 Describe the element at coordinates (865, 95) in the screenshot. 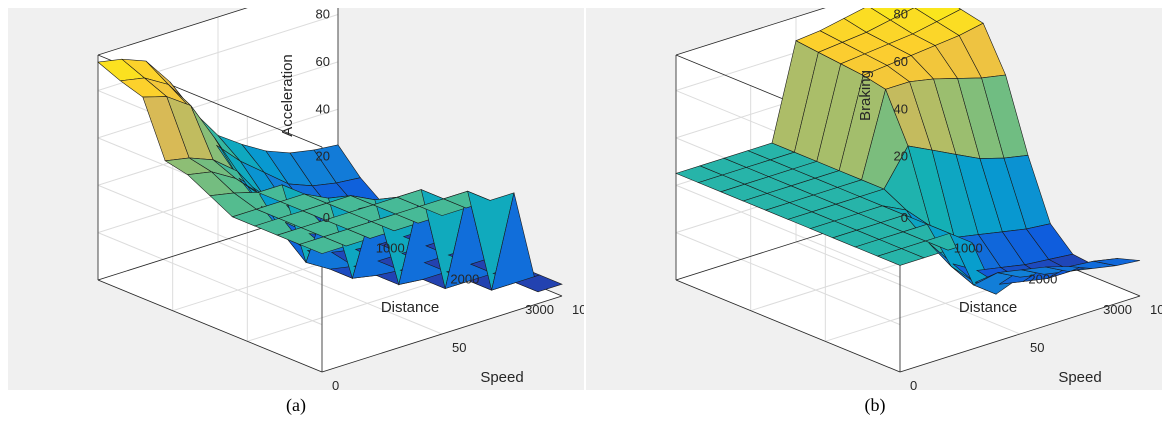

I see `brake-zlabel: Braking` at that location.